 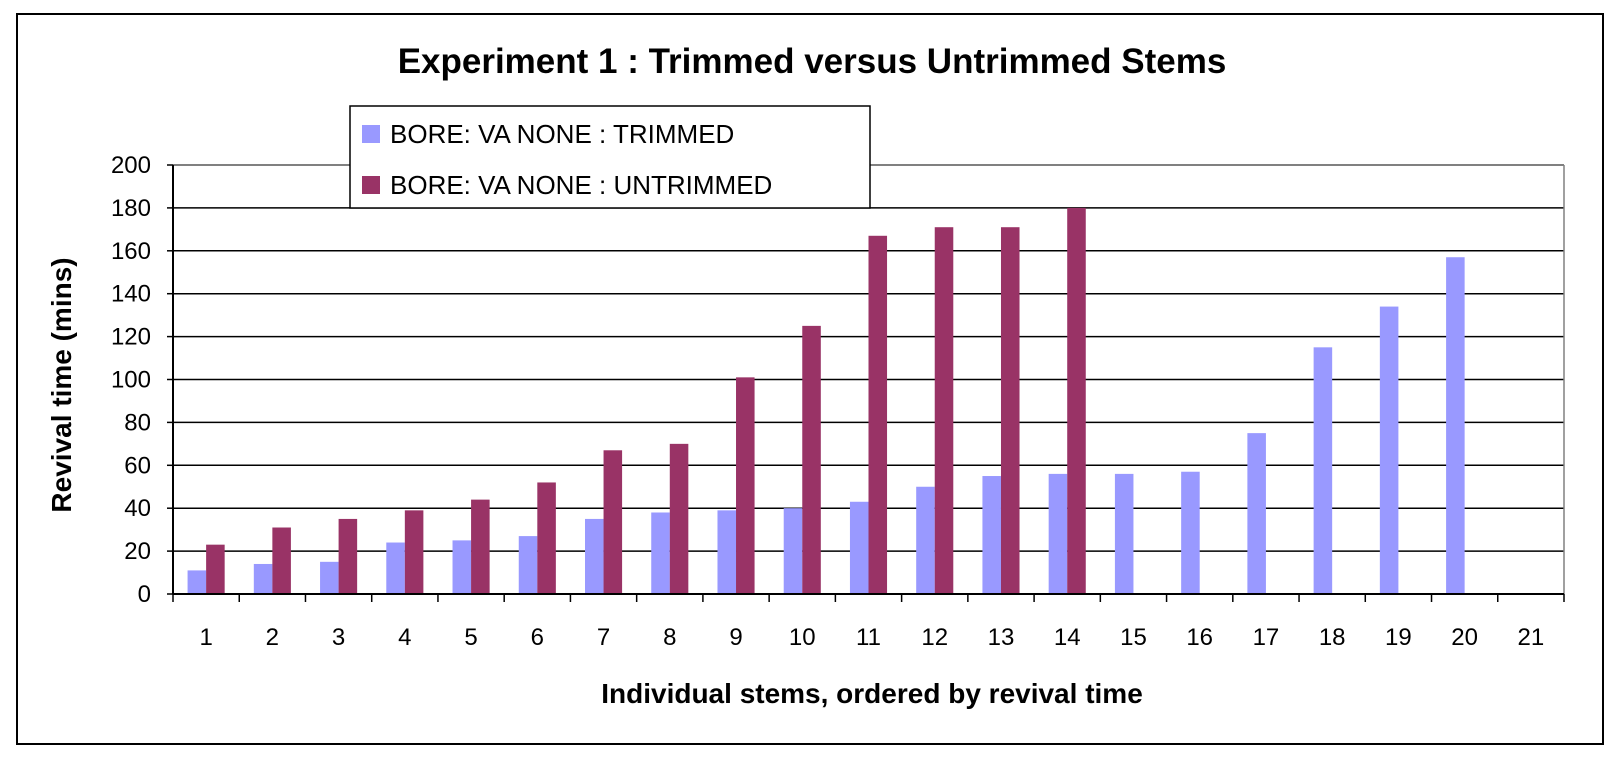 I want to click on y-tick-label: 0, so click(x=144, y=594).